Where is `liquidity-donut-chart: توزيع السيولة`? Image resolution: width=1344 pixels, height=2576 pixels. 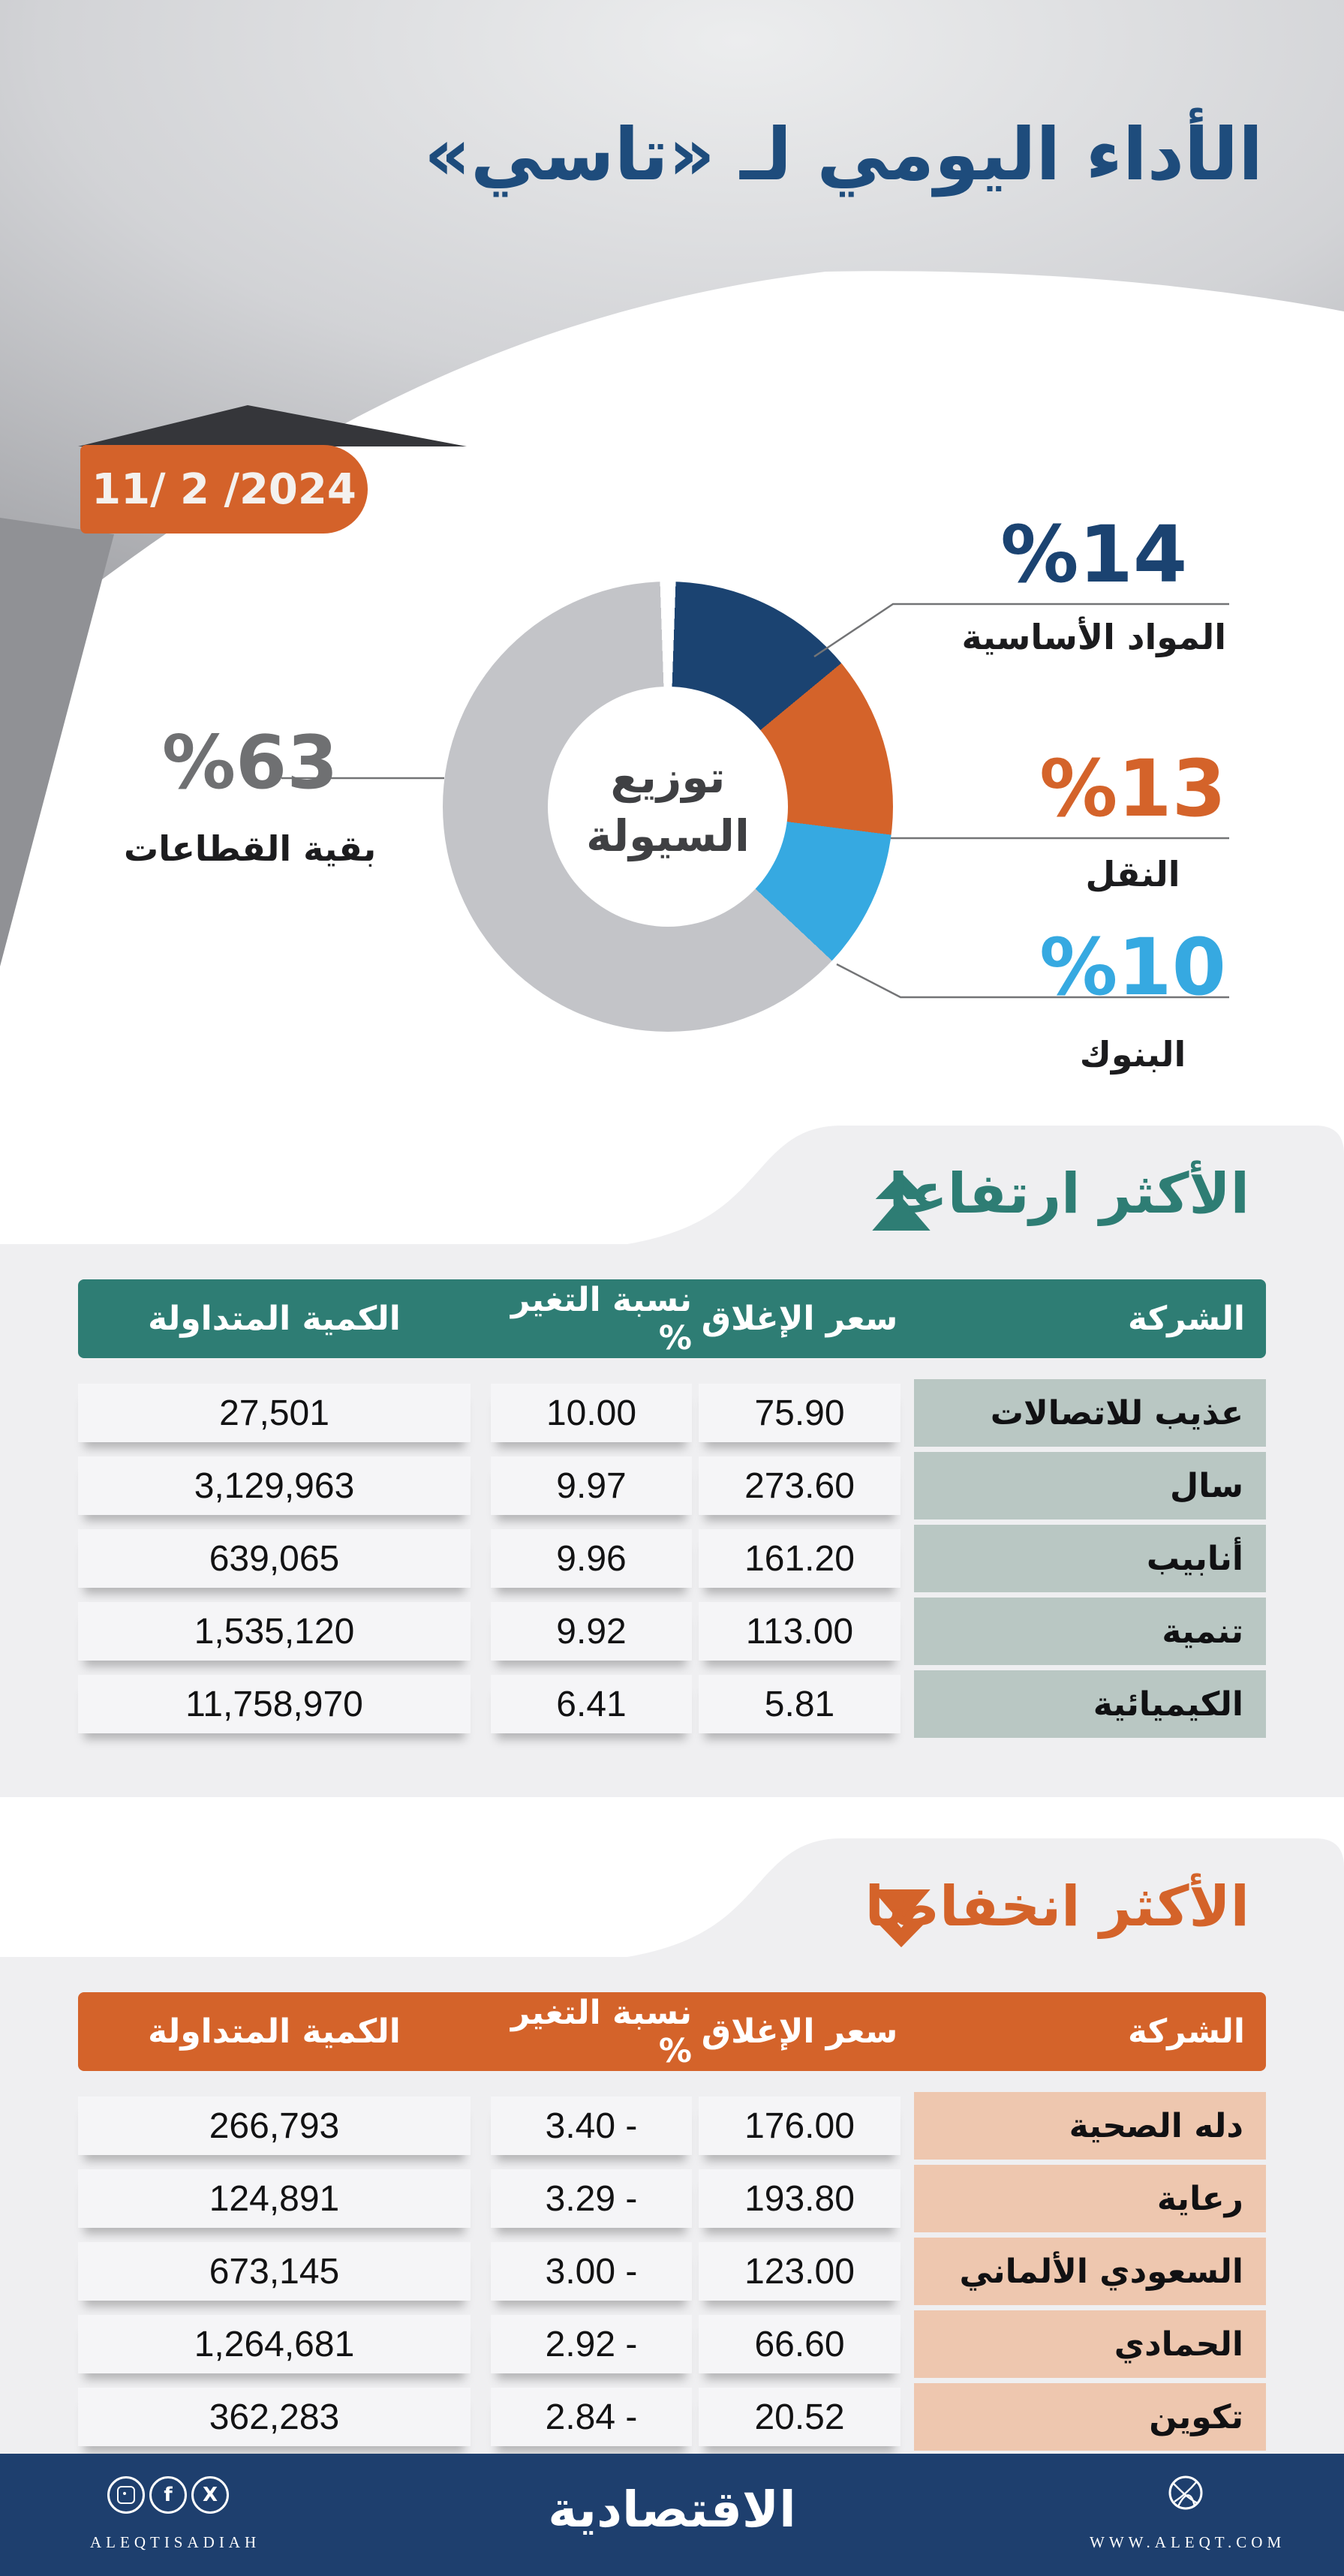
liquidity-donut-chart: توزيع السيولة is located at coordinates (668, 807).